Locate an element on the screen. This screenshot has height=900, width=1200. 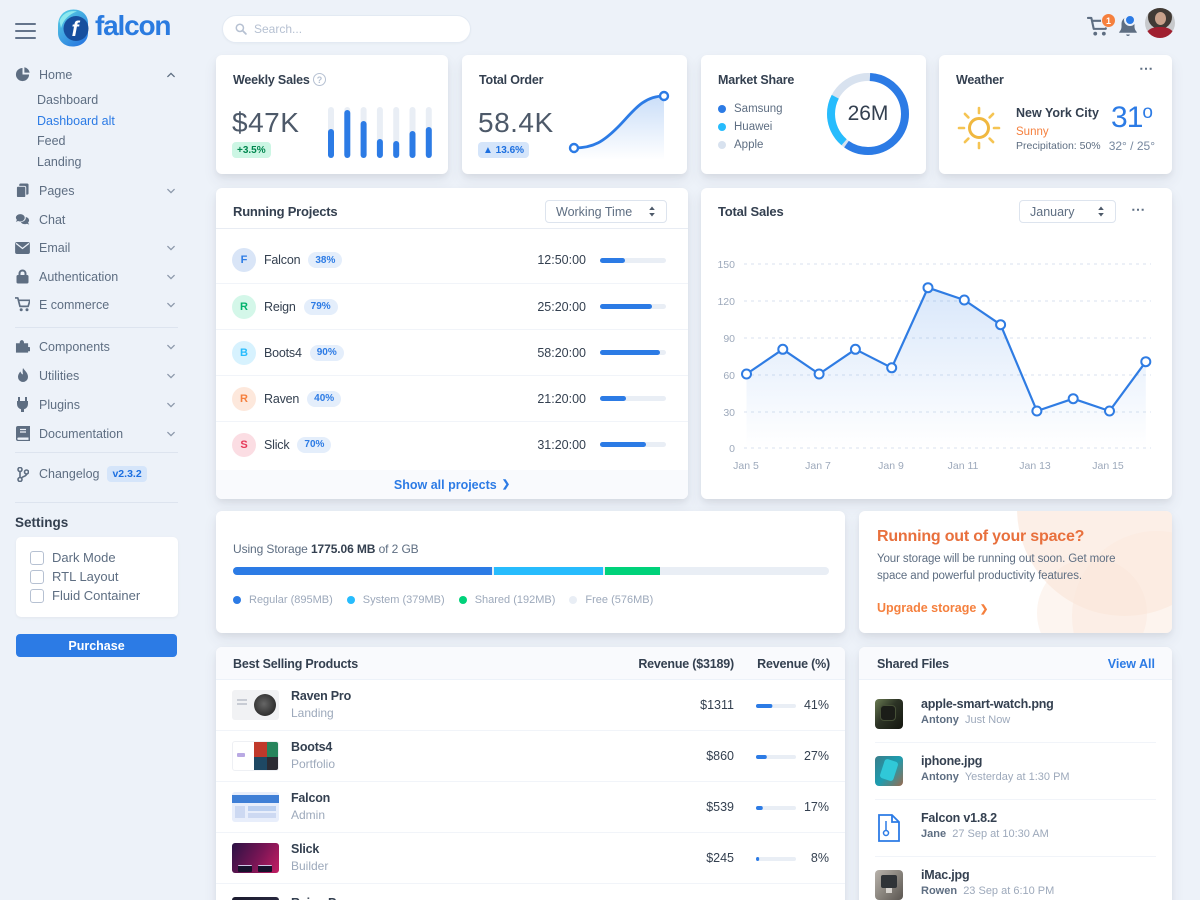
svg-text: Jan 5 is located at coordinates (746, 466).